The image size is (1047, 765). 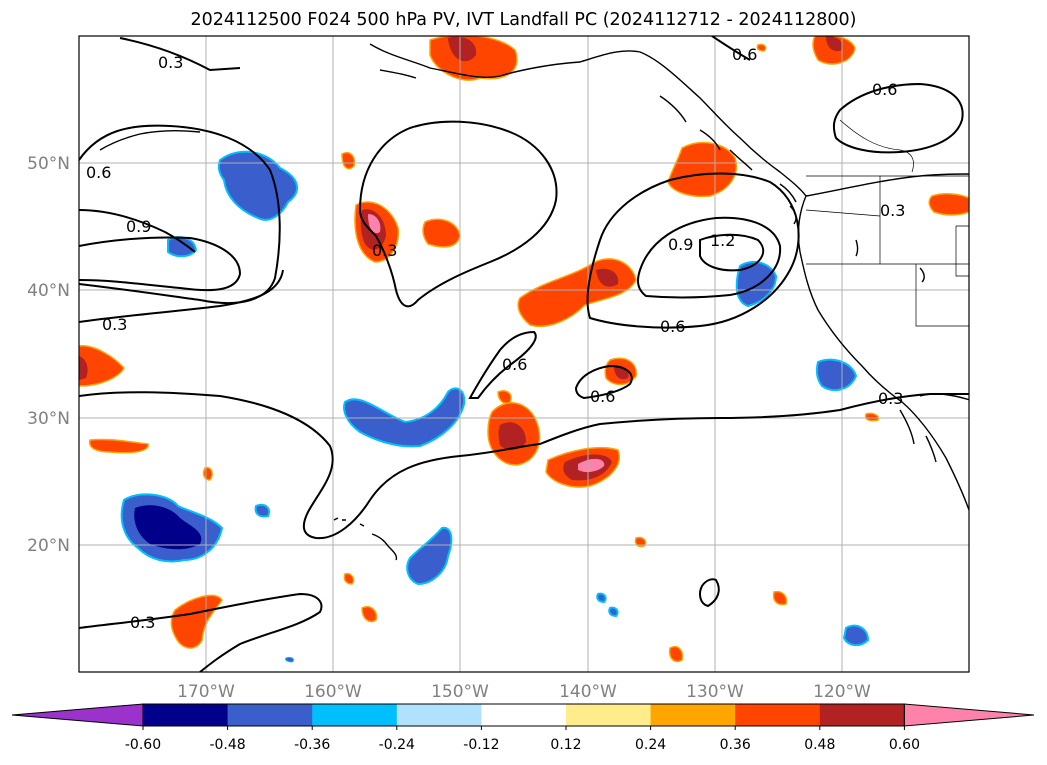 I want to click on lon-tick-label: 120°W, so click(x=842, y=692).